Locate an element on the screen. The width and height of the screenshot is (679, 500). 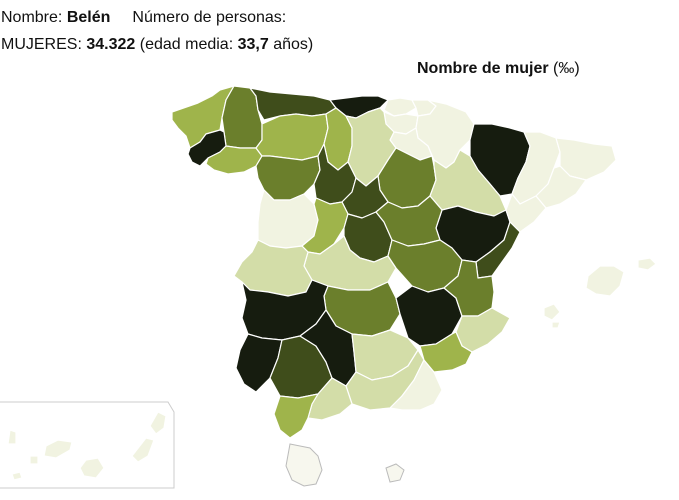
info-line-name: Nombre: Belén Número de personas: is located at coordinates (157, 17).